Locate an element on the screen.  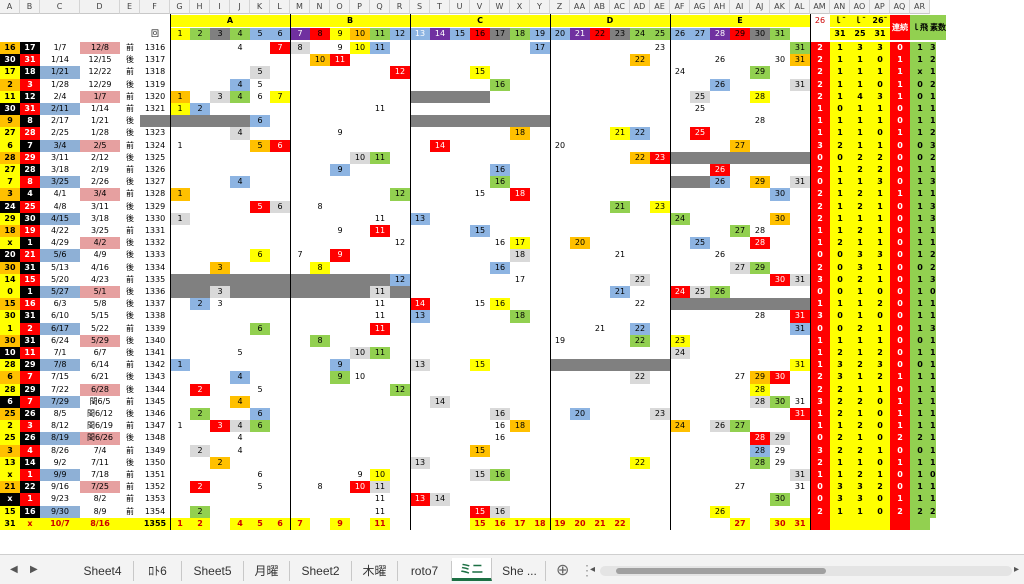
row-b: 28 is located at coordinates (30, 133).